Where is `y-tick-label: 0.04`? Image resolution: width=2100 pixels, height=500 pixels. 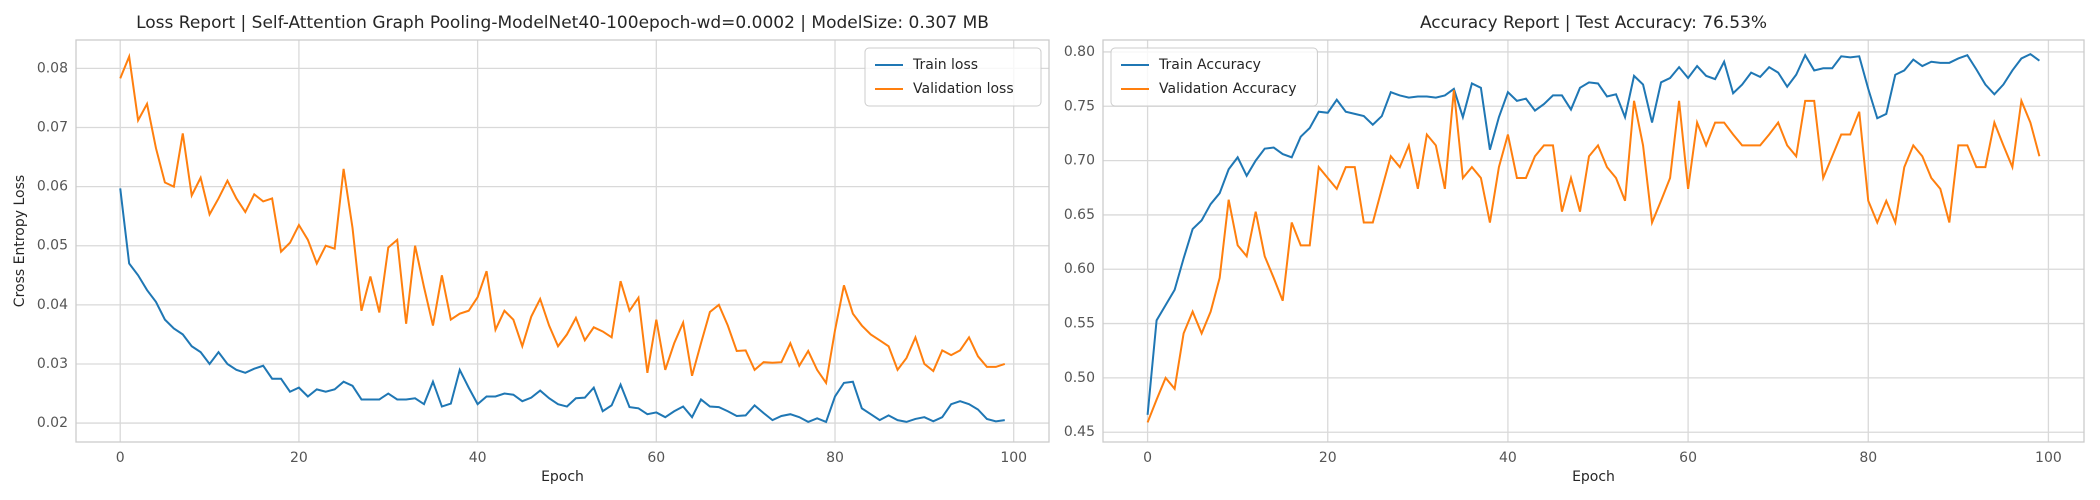
y-tick-label: 0.04 is located at coordinates (52, 305).